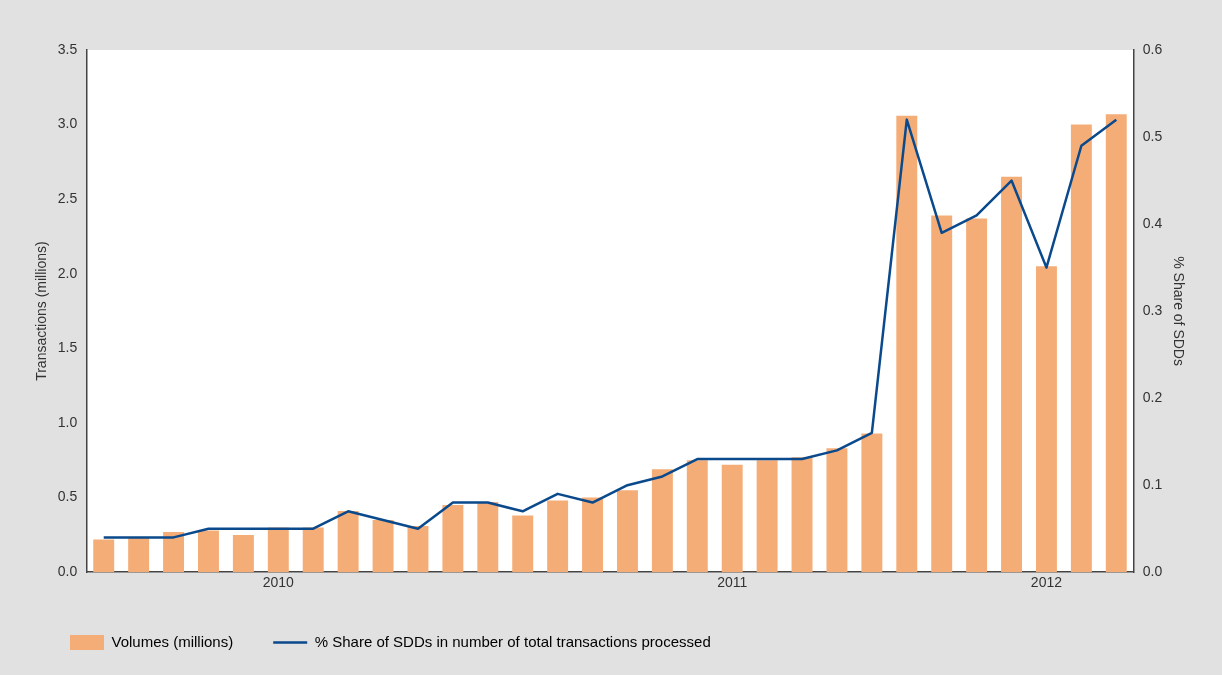  Describe the element at coordinates (1178, 311) in the screenshot. I see `y2-axis-title: % Share of SDDs` at that location.